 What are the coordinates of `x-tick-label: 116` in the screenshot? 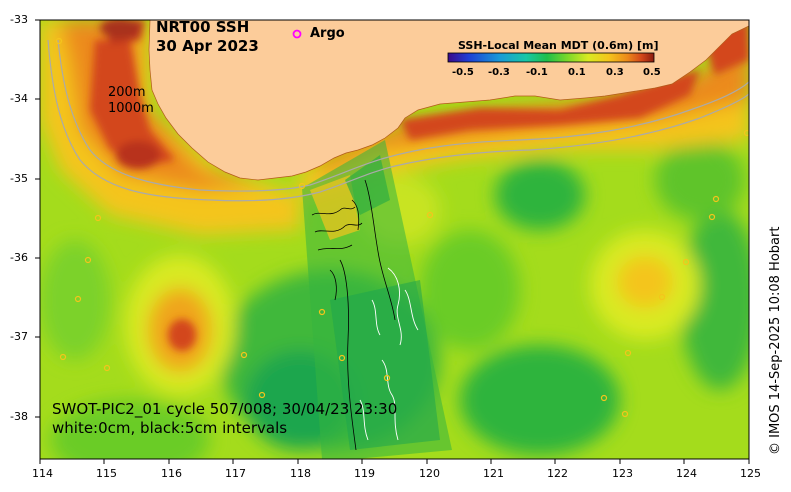 It's located at (171, 473).